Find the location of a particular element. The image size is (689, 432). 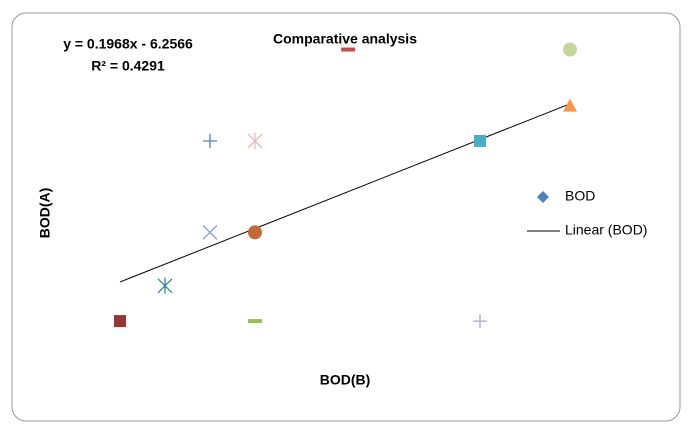

legend-marker is located at coordinates (543, 197).